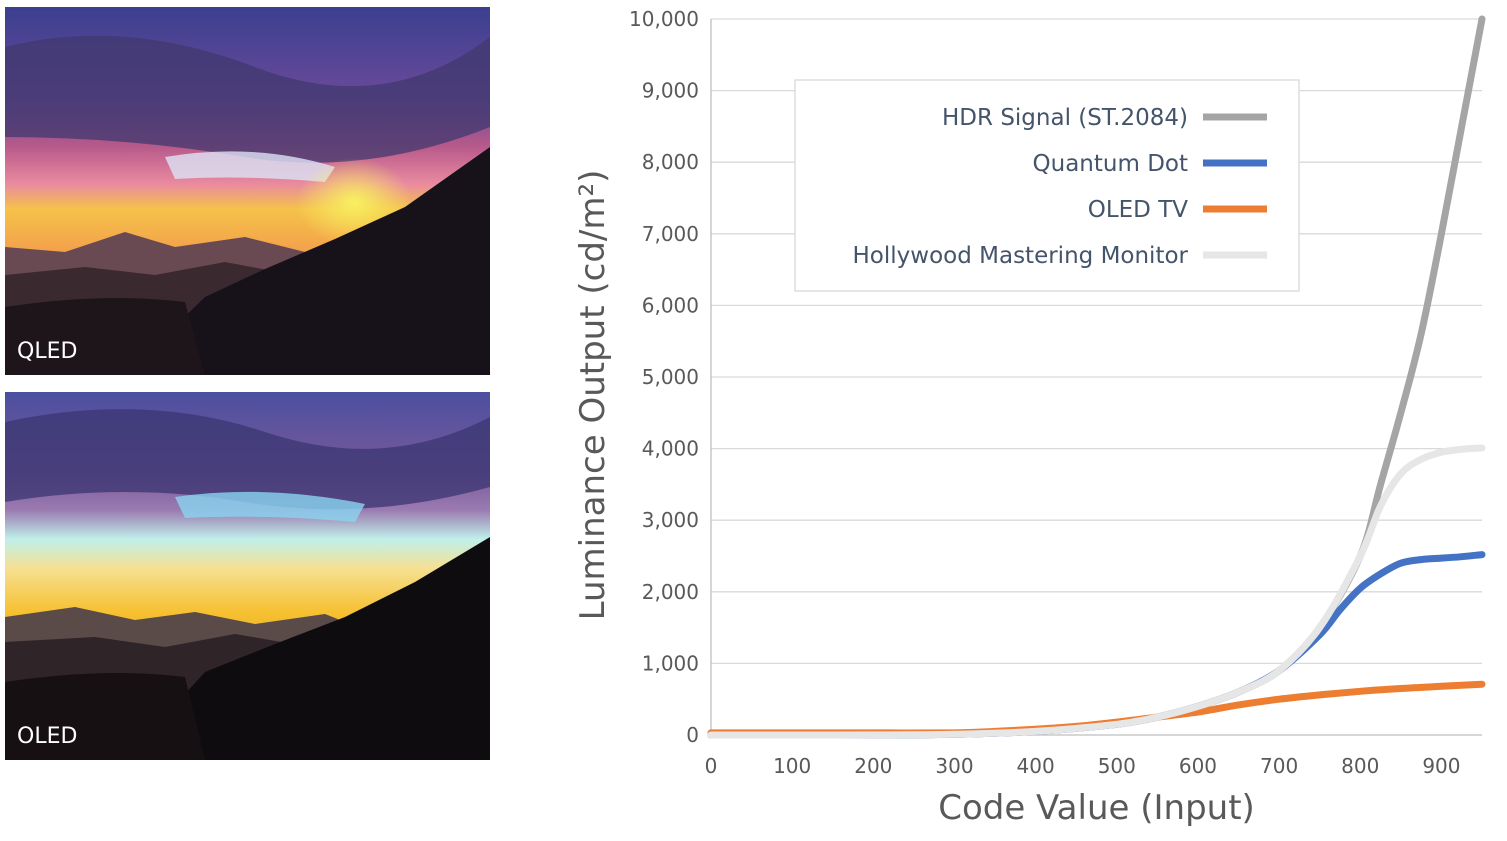 This screenshot has height=841, width=1507. What do you see at coordinates (1279, 766) in the screenshot?
I see `x-tick-label: 700` at bounding box center [1279, 766].